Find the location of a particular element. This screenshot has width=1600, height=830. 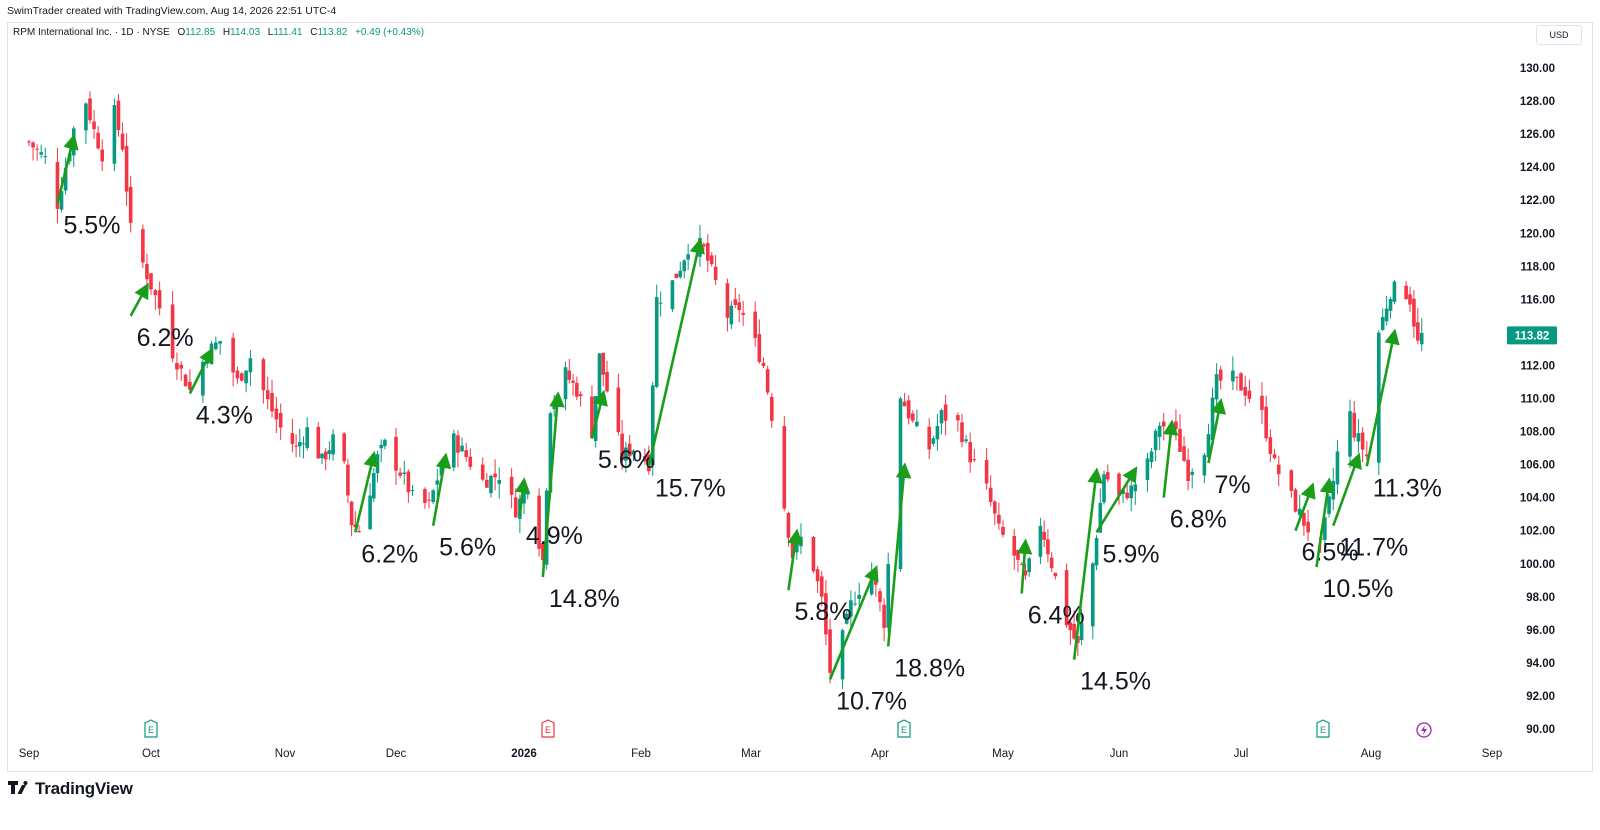

symbol-name: RPM International Inc. · 1D · NYSE is located at coordinates (91, 32).